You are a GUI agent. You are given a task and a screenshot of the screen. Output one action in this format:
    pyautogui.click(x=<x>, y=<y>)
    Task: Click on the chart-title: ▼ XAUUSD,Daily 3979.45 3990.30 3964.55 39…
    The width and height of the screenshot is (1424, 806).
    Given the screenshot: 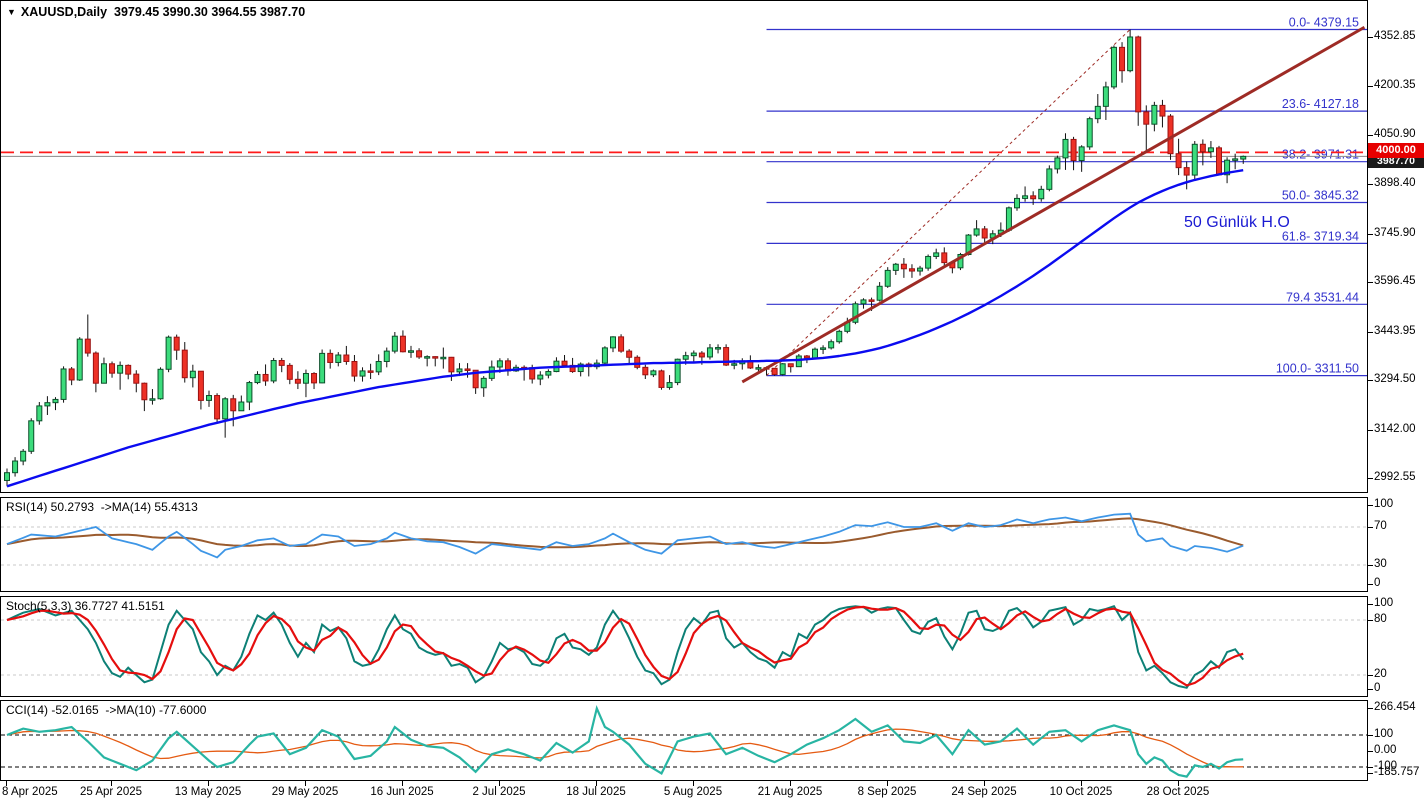 What is the action you would take?
    pyautogui.click(x=156, y=12)
    